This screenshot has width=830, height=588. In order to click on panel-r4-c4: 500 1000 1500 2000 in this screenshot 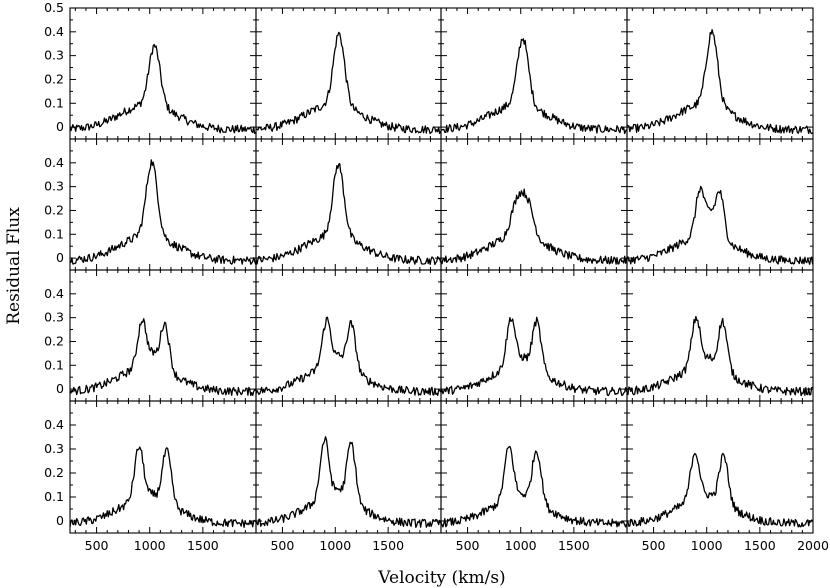, I will do `click(727, 476)`.